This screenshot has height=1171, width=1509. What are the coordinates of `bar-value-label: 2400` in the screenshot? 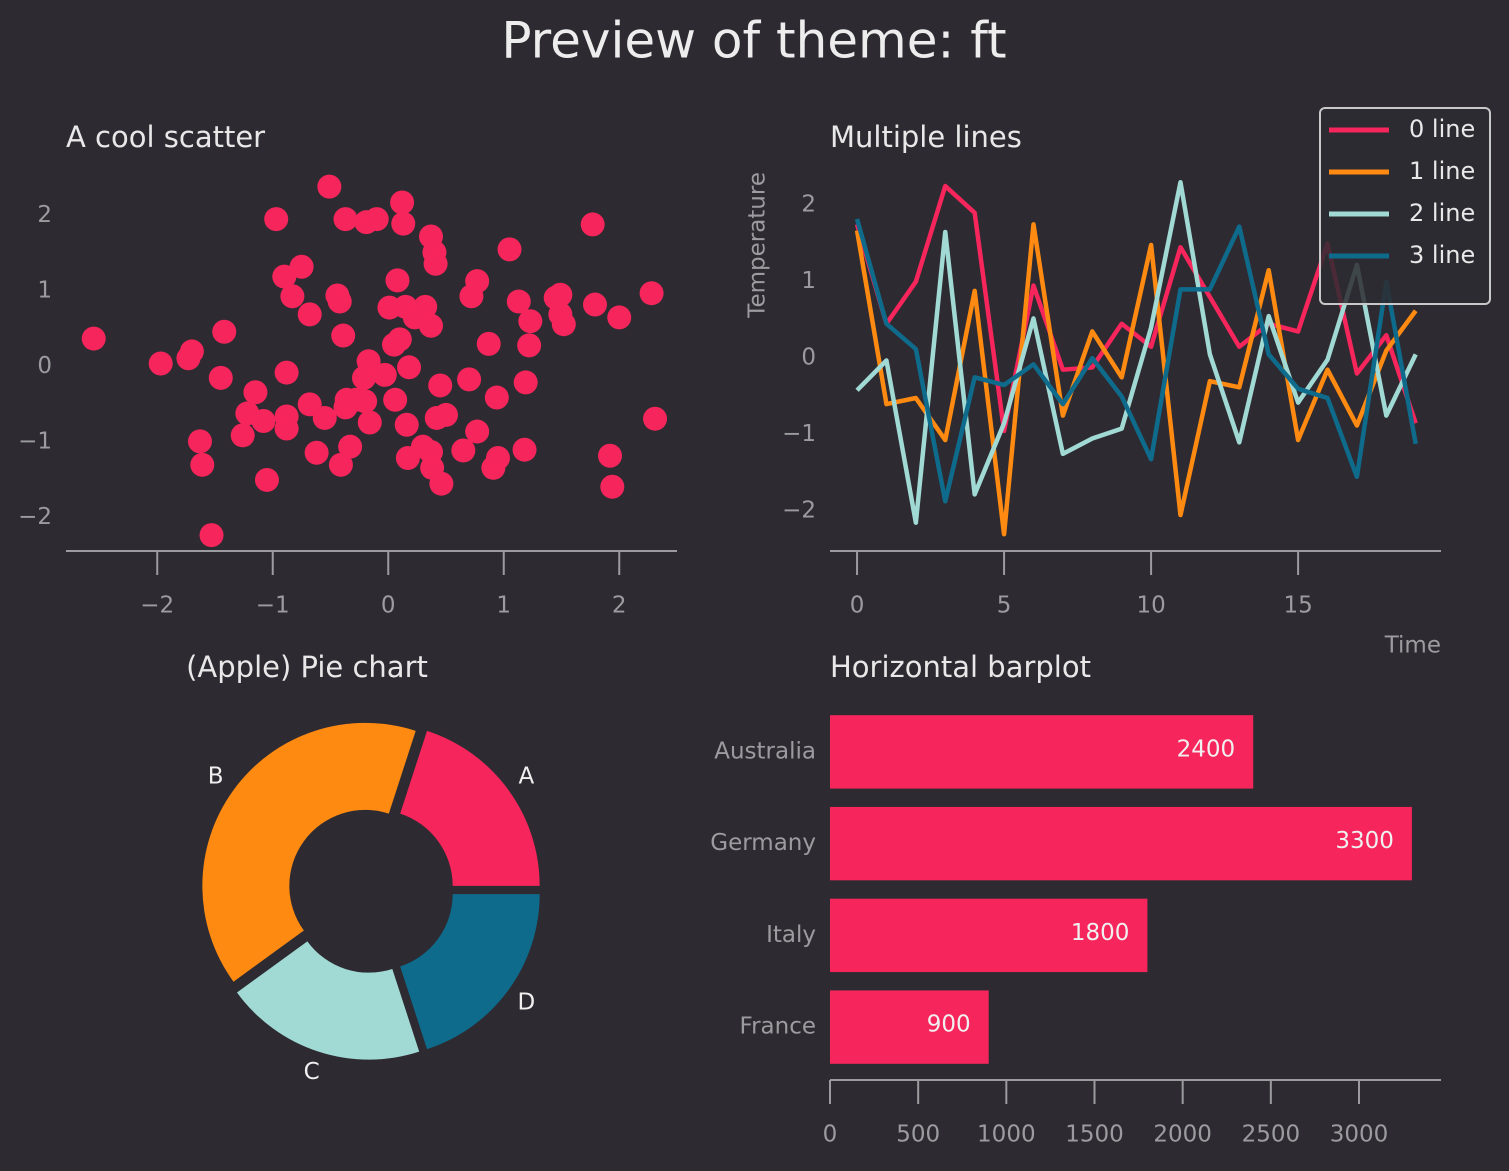 It's located at (1206, 749).